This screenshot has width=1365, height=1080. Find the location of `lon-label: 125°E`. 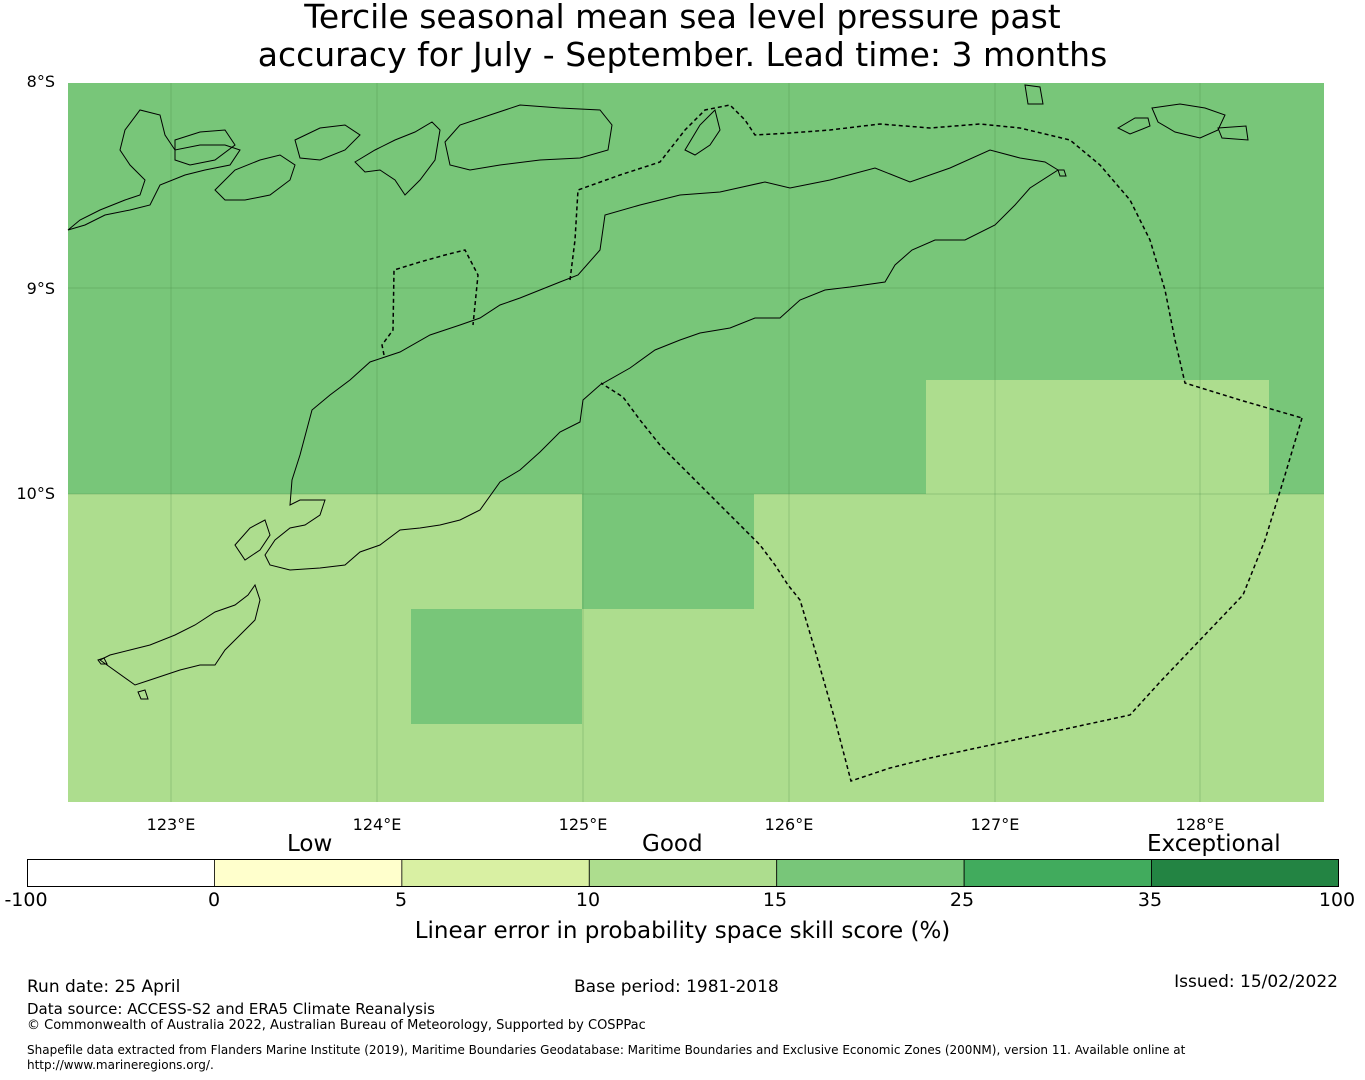

lon-label: 125°E is located at coordinates (583, 824).